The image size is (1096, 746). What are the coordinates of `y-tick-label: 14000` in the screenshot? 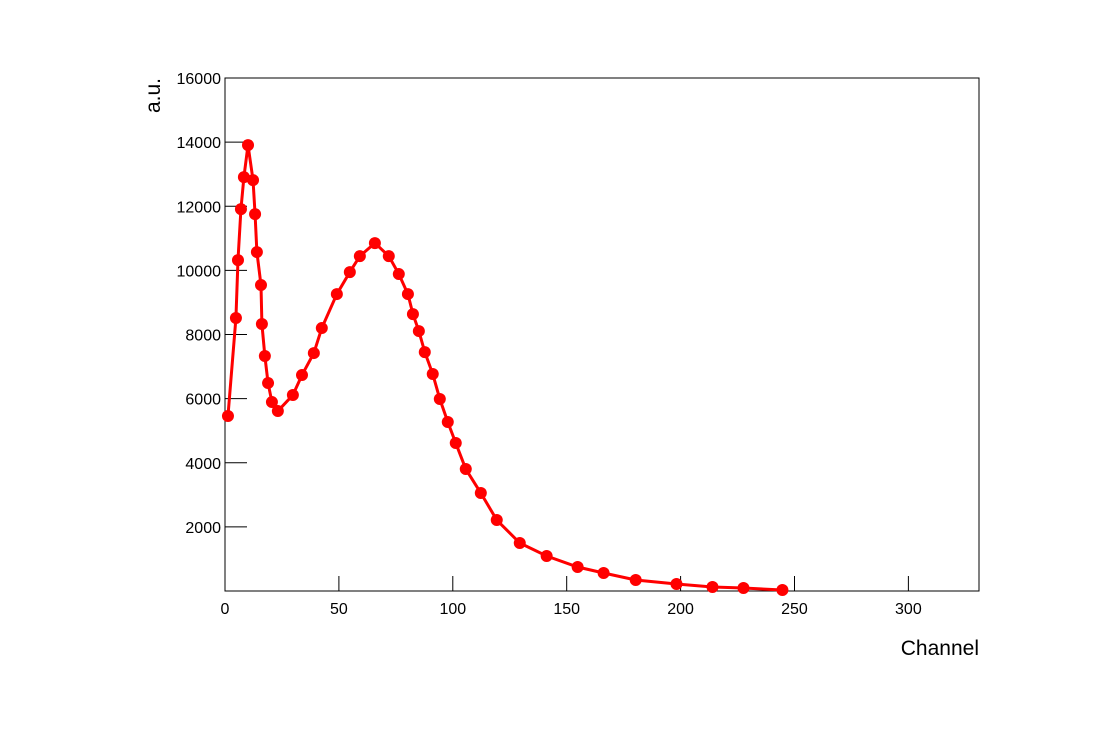 It's located at (199, 143).